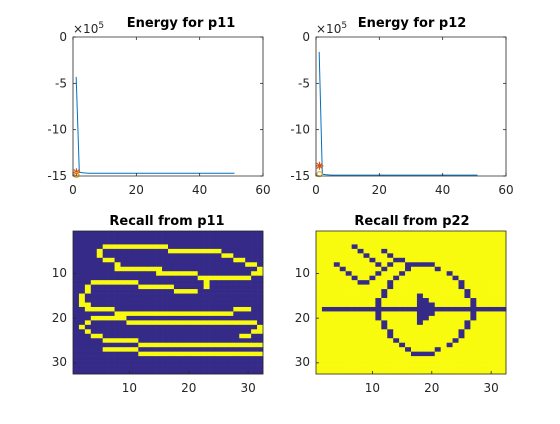 The width and height of the screenshot is (560, 424). I want to click on recall-p22-ytick-10: 10, so click(302, 273).